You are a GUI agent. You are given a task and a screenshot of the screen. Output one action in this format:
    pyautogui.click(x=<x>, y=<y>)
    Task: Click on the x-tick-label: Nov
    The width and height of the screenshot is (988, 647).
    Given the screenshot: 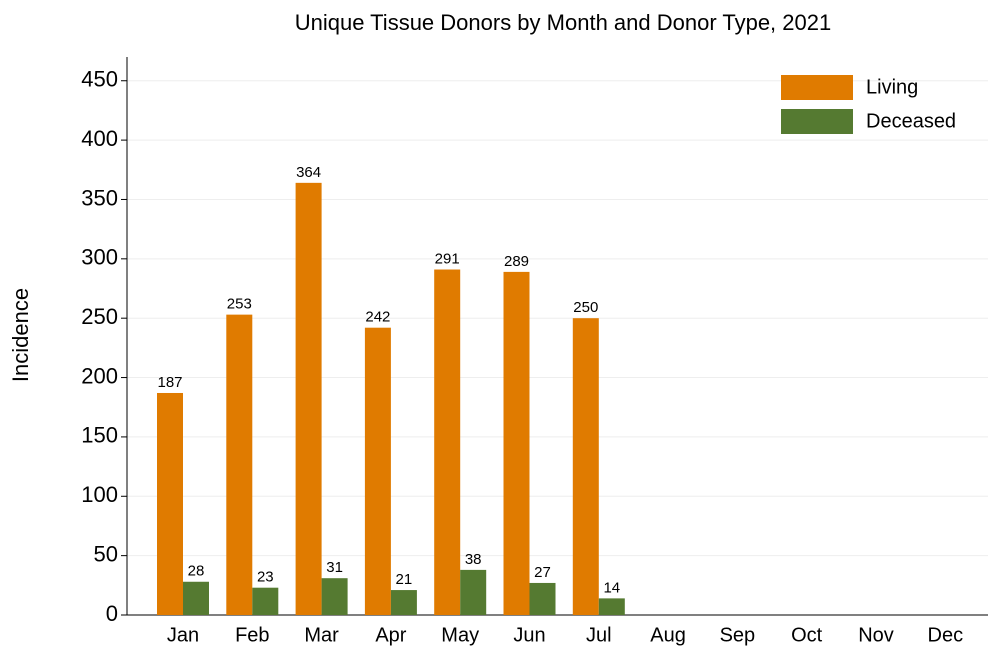 What is the action you would take?
    pyautogui.click(x=876, y=635)
    